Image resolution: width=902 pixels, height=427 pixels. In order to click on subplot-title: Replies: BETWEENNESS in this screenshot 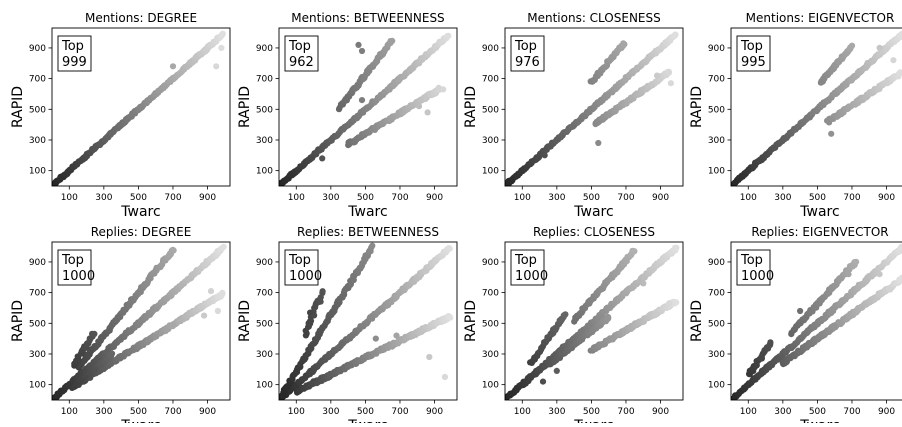, I will do `click(368, 232)`.